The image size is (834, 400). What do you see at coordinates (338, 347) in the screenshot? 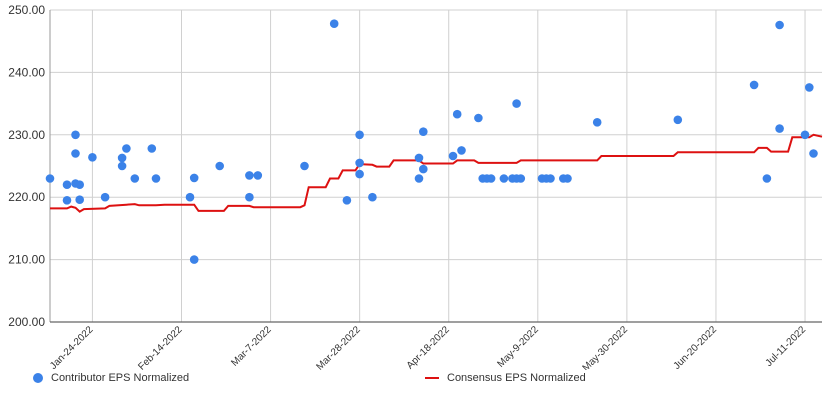
I see `x-tick-label: Mar-28-2022` at bounding box center [338, 347].